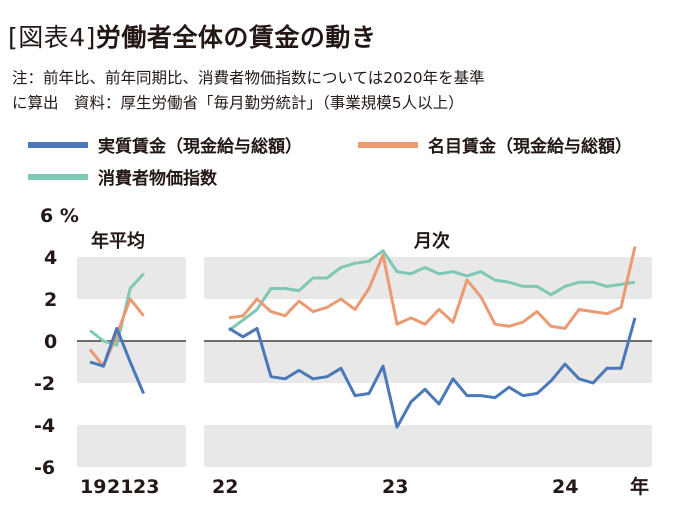 The image size is (680, 521). What do you see at coordinates (50, 300) in the screenshot?
I see `y-tick-label-2: 2` at bounding box center [50, 300].